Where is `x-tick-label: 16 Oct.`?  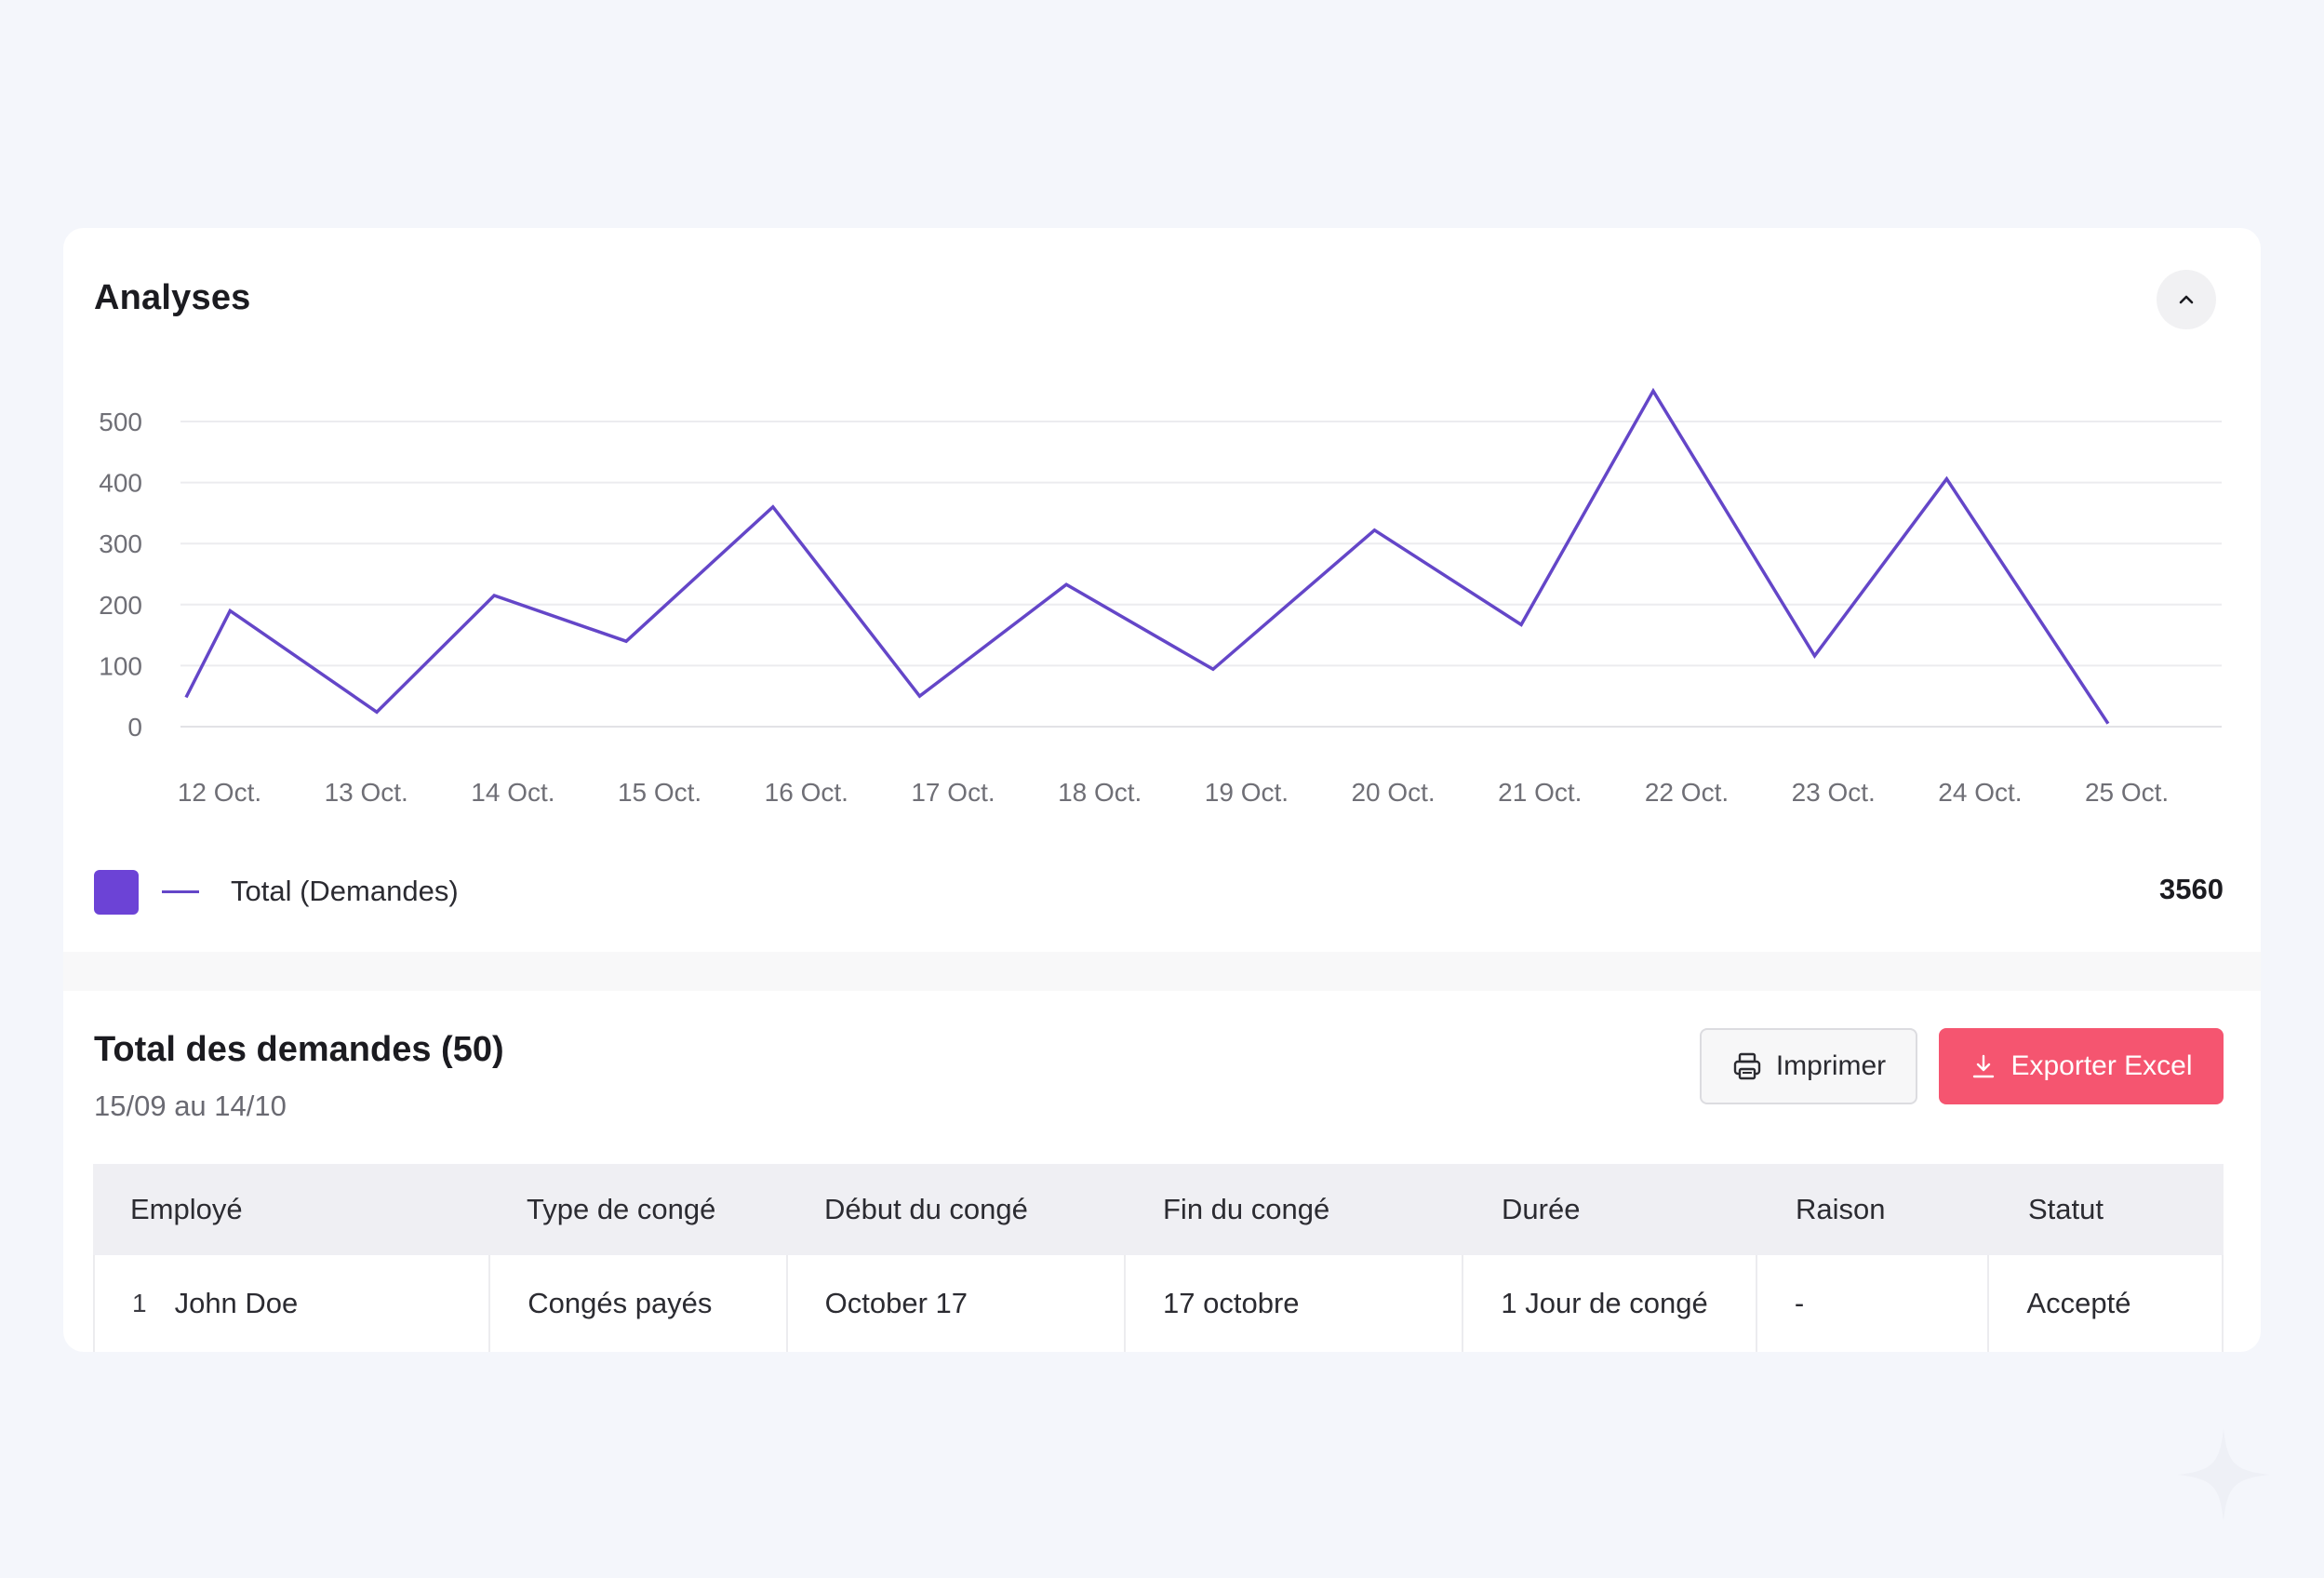
x-tick-label: 16 Oct. is located at coordinates (806, 792).